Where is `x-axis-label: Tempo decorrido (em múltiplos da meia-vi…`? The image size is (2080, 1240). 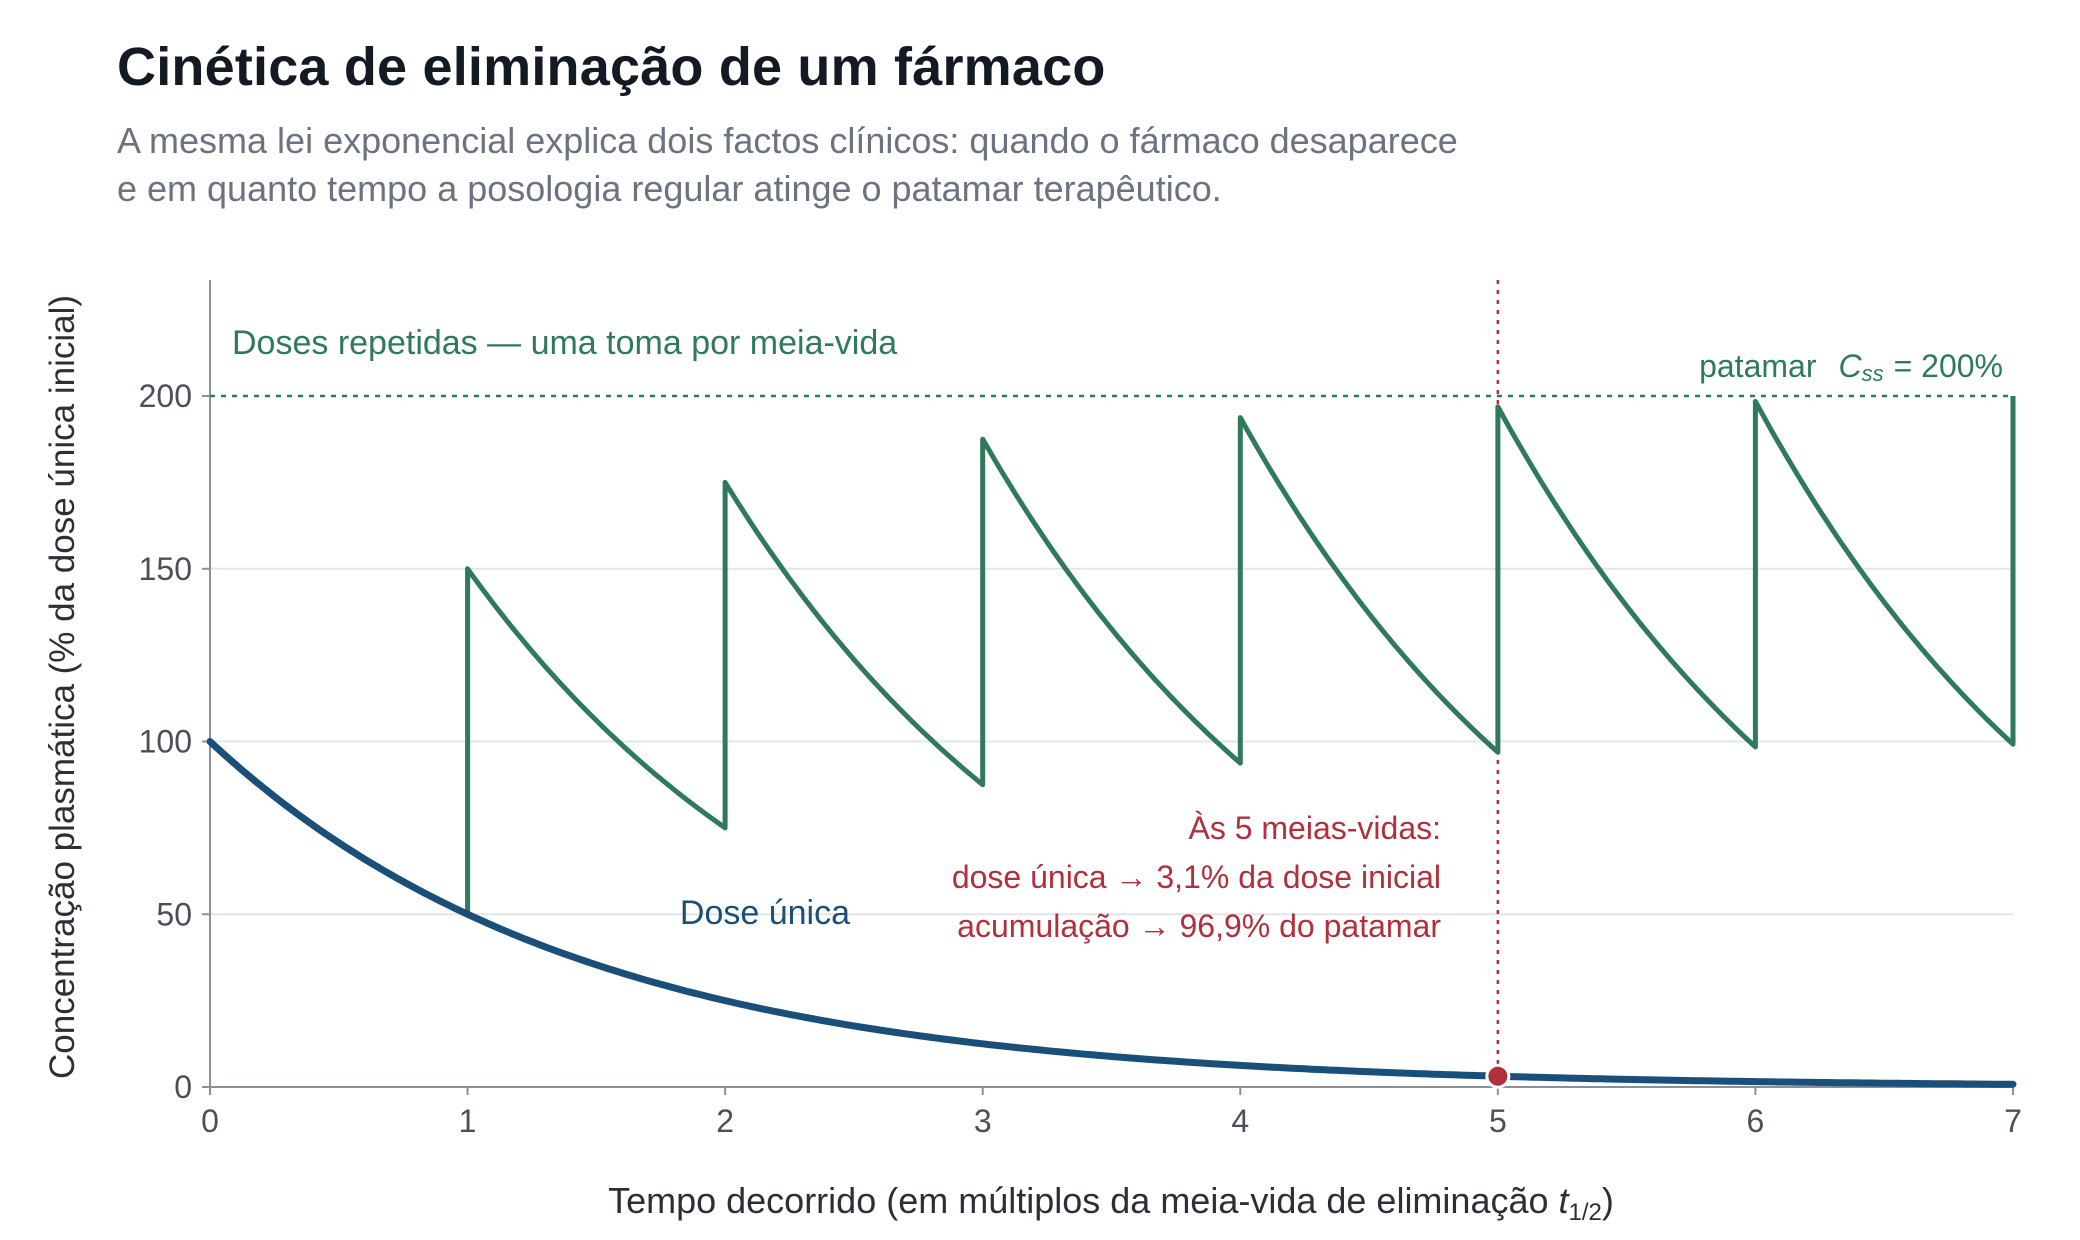 x-axis-label: Tempo decorrido (em múltiplos da meia-vi… is located at coordinates (1111, 1203).